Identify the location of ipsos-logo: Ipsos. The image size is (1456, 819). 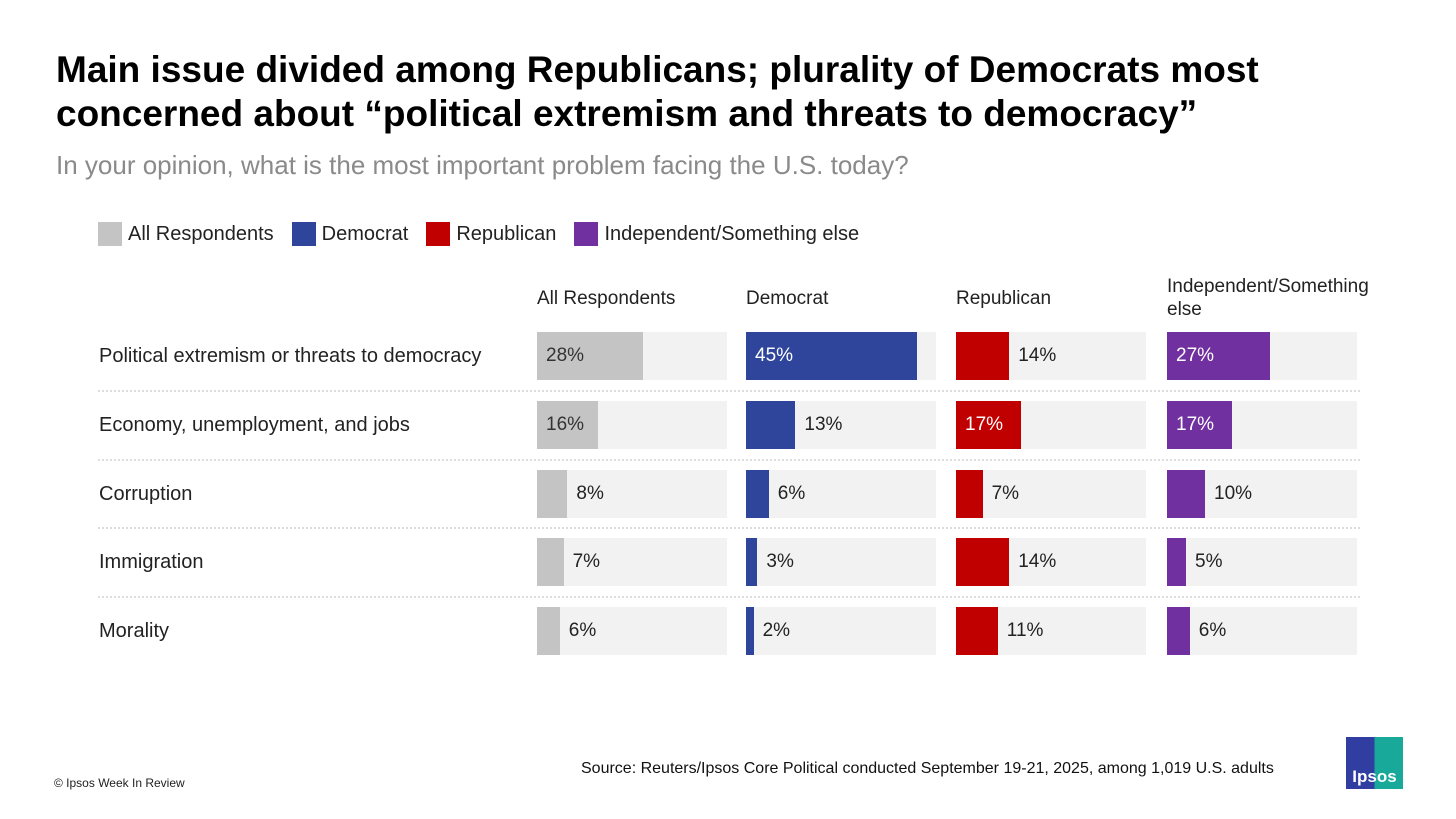
(1374, 763).